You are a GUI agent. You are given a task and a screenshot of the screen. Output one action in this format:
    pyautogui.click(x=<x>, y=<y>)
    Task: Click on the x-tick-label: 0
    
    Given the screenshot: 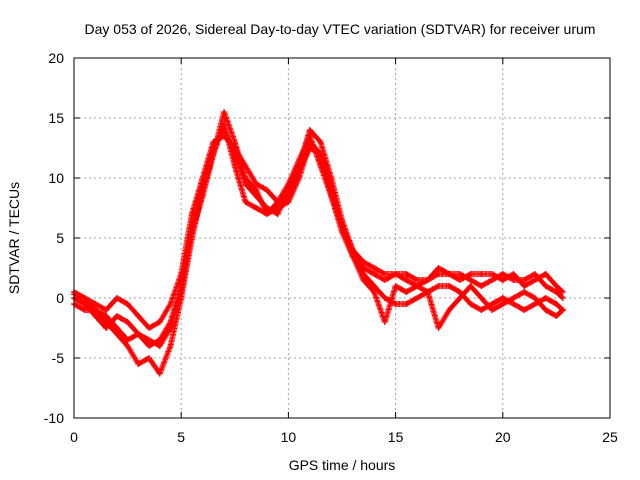 What is the action you would take?
    pyautogui.click(x=74, y=437)
    